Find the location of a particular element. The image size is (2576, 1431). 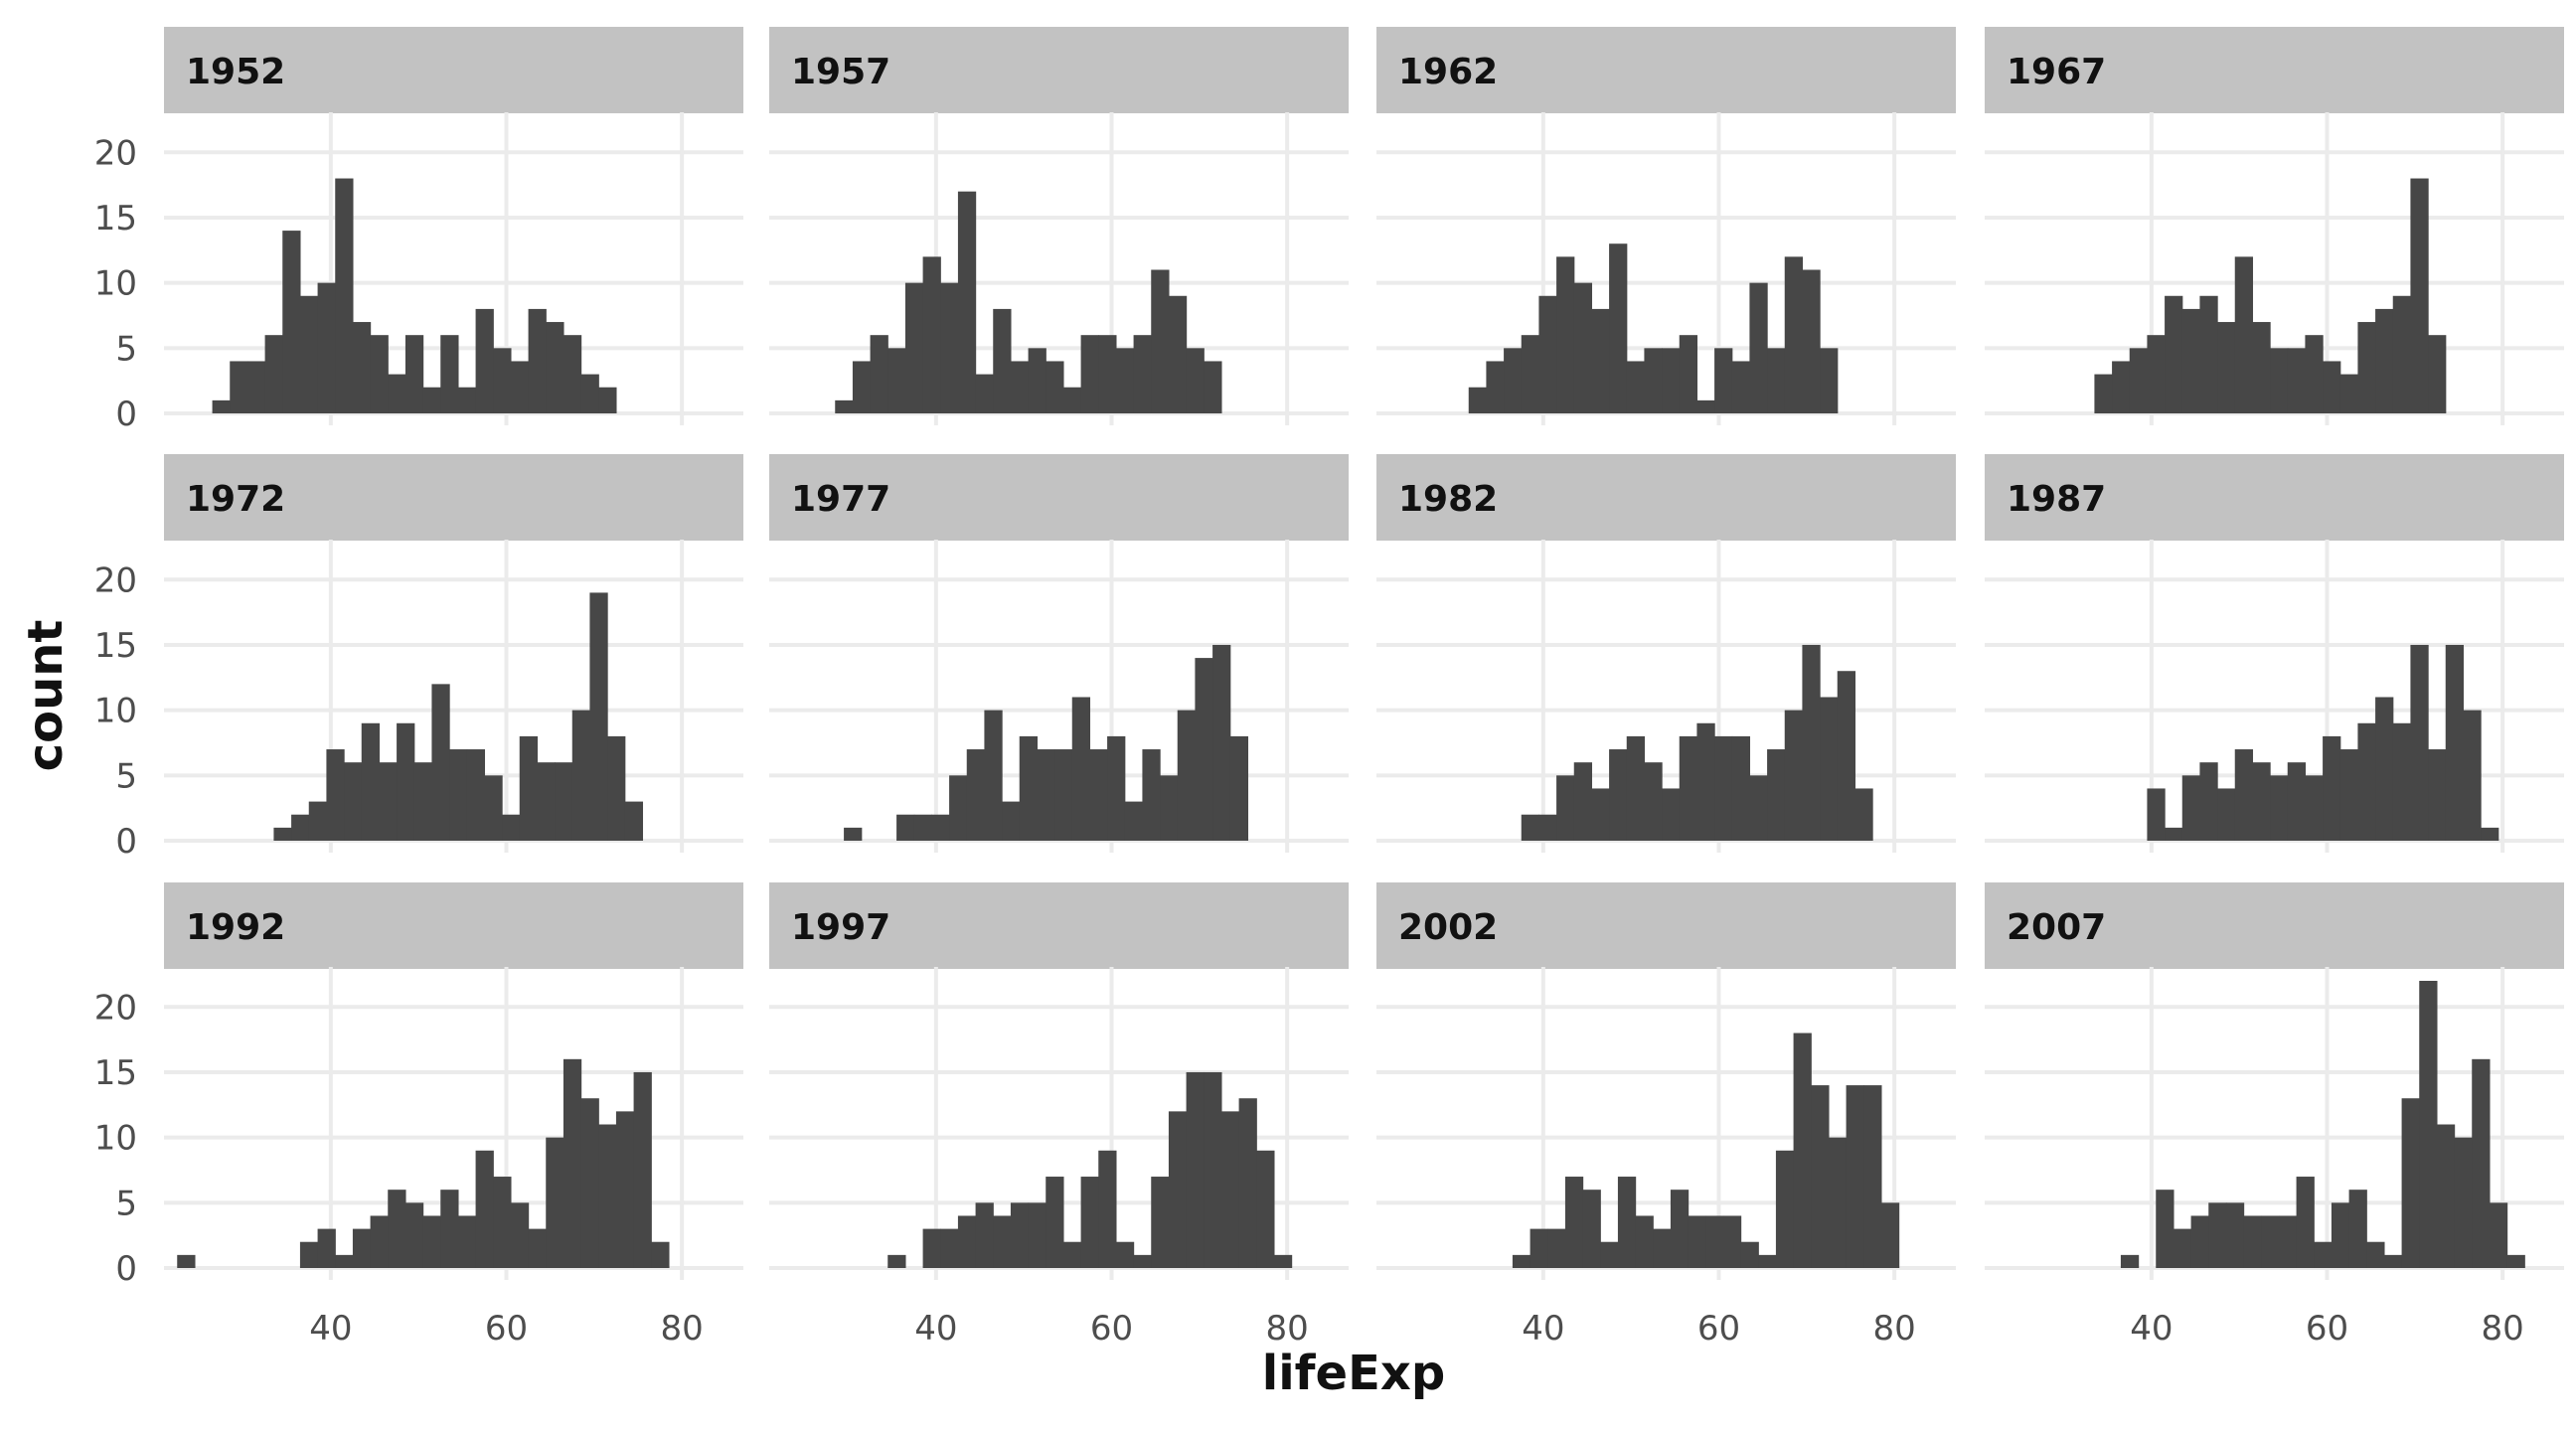

strip-label: 1957 is located at coordinates (840, 72).